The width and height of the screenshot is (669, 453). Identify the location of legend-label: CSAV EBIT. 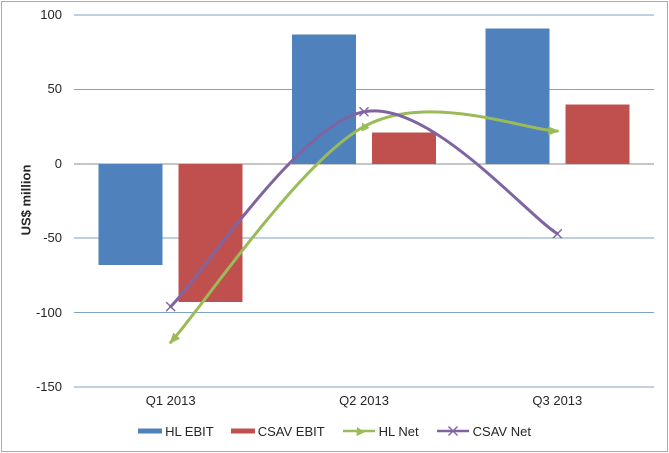
(291, 431).